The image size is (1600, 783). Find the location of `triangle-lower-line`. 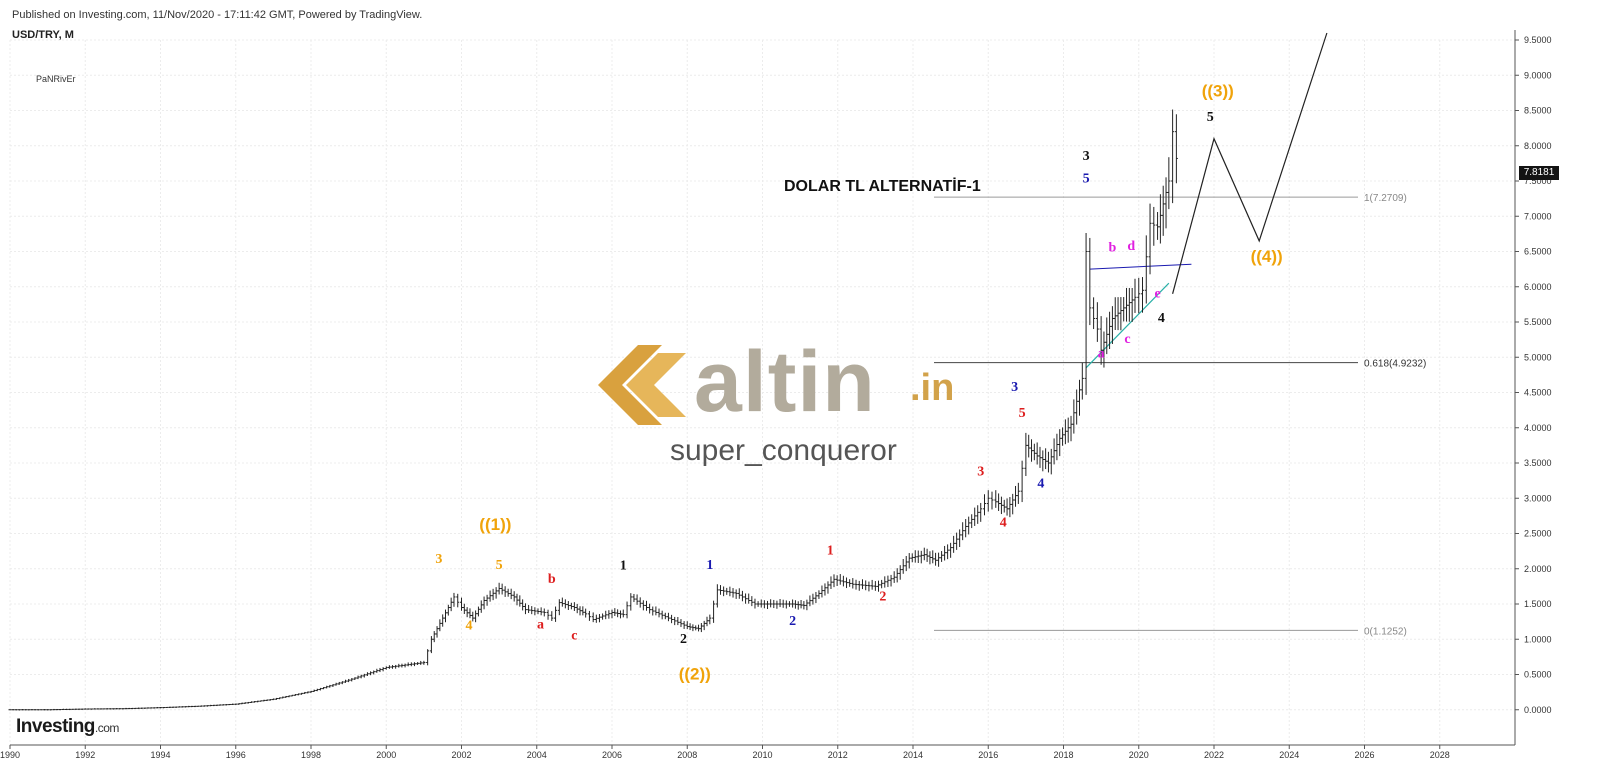

triangle-lower-line is located at coordinates (1127, 325).